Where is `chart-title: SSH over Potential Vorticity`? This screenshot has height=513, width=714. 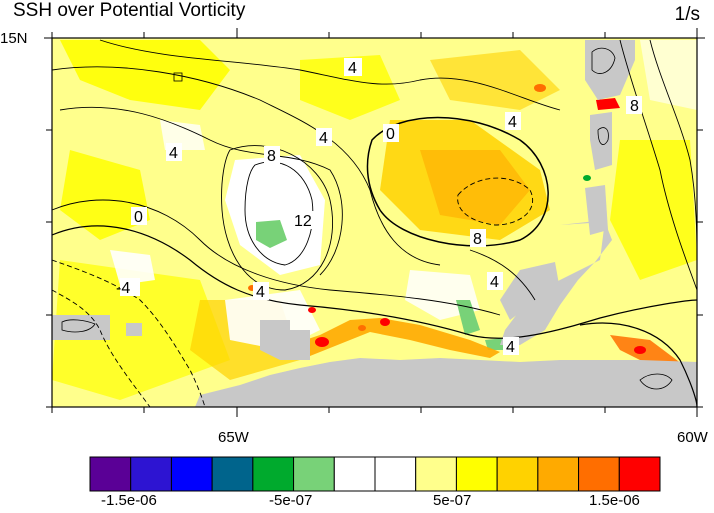
chart-title: SSH over Potential Vorticity is located at coordinates (129, 10).